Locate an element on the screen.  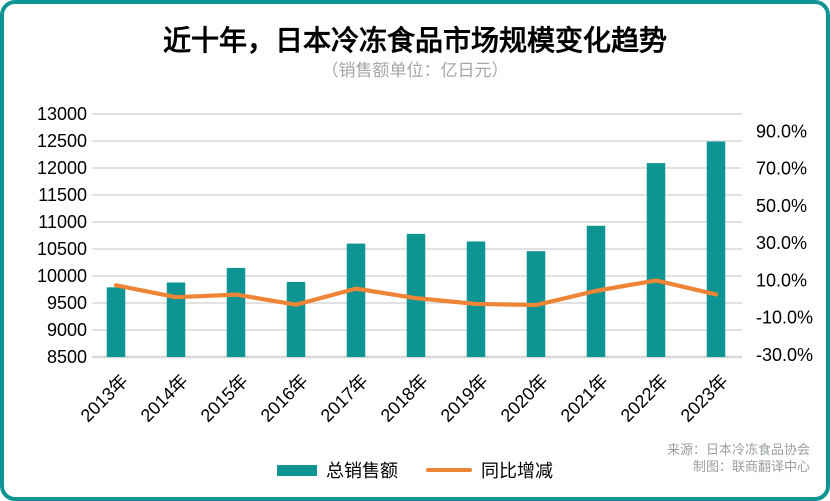
right-axis-label-50.0%: 50.0% is located at coordinates (781, 206).